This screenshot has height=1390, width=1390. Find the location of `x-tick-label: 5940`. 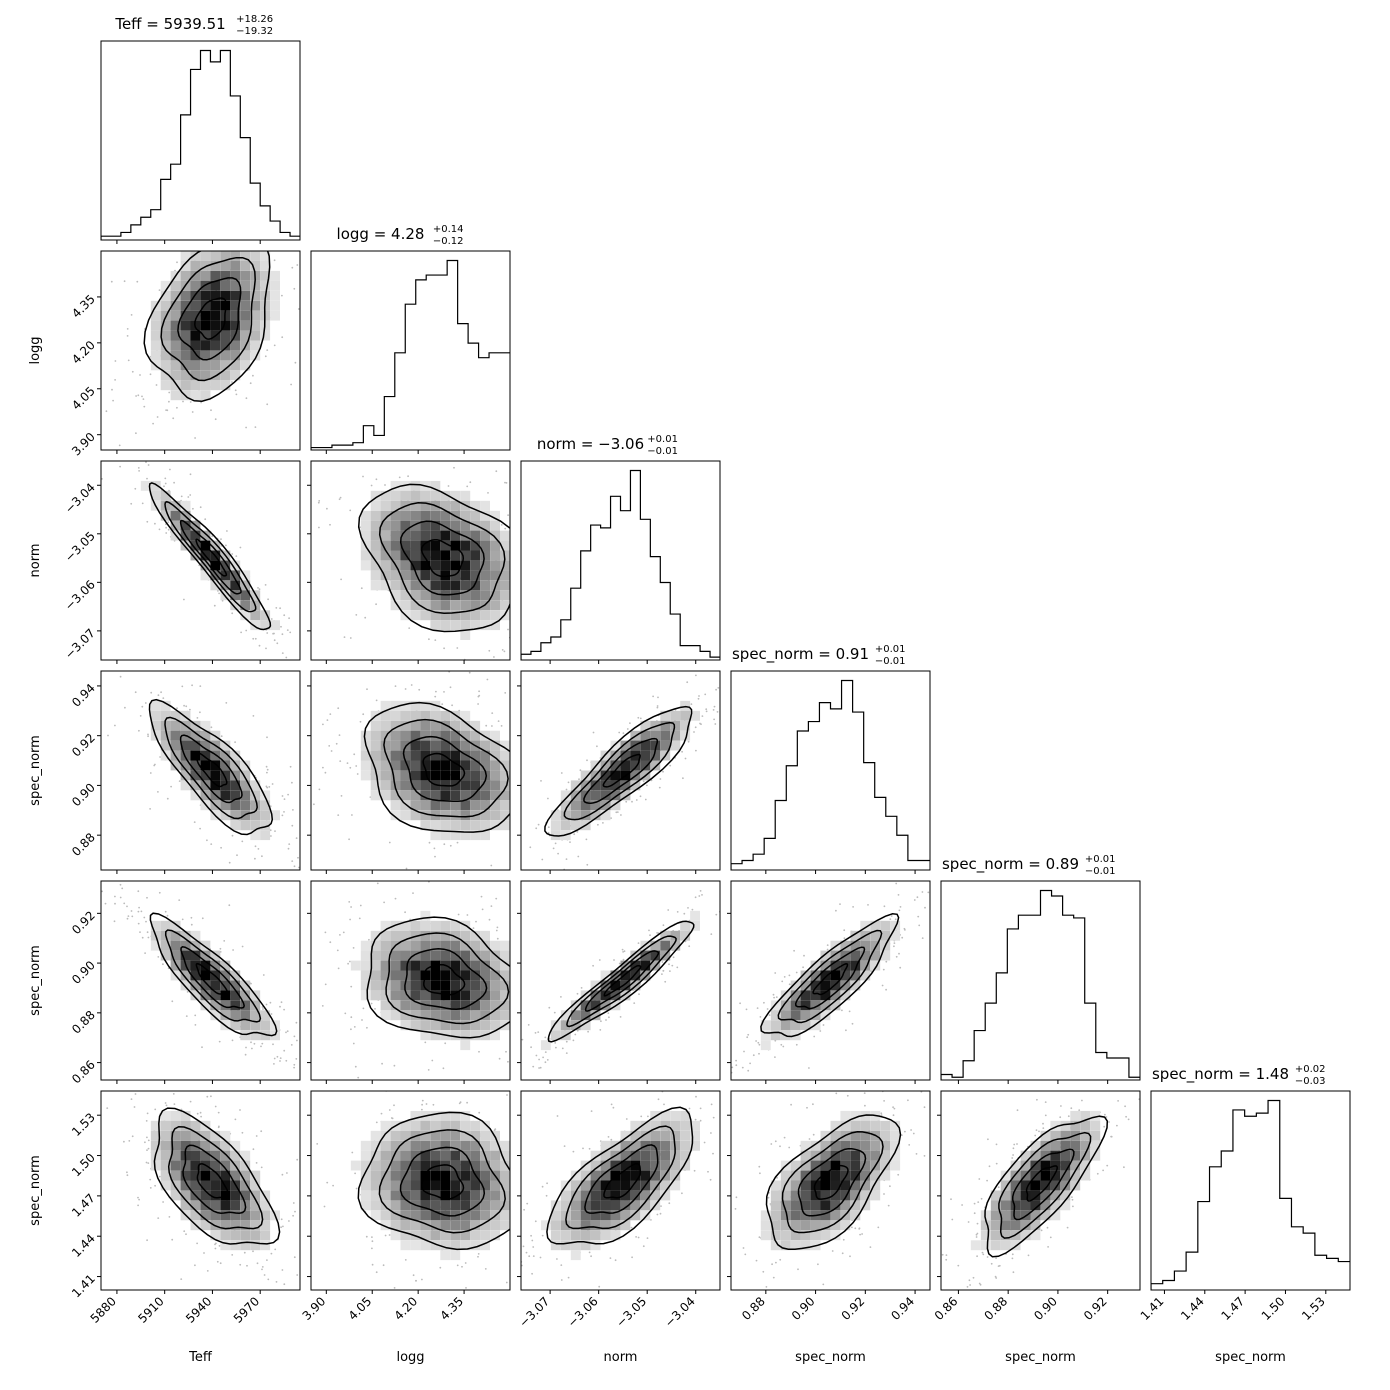

x-tick-label: 5940 is located at coordinates (198, 1309).